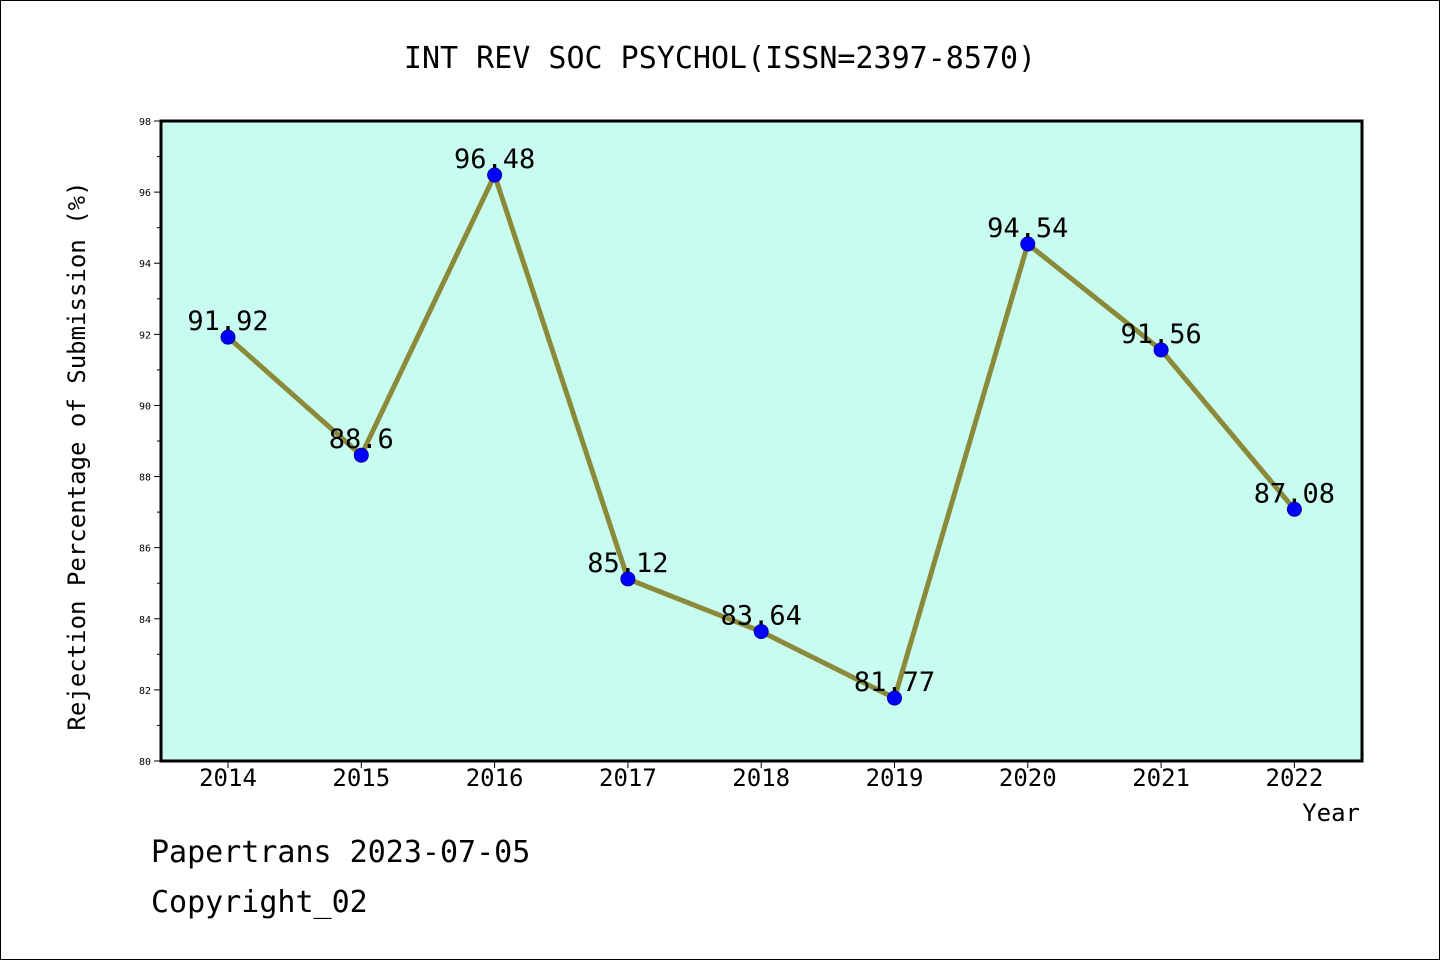 The image size is (1440, 960). I want to click on x-tick-label: 2020, so click(1028, 778).